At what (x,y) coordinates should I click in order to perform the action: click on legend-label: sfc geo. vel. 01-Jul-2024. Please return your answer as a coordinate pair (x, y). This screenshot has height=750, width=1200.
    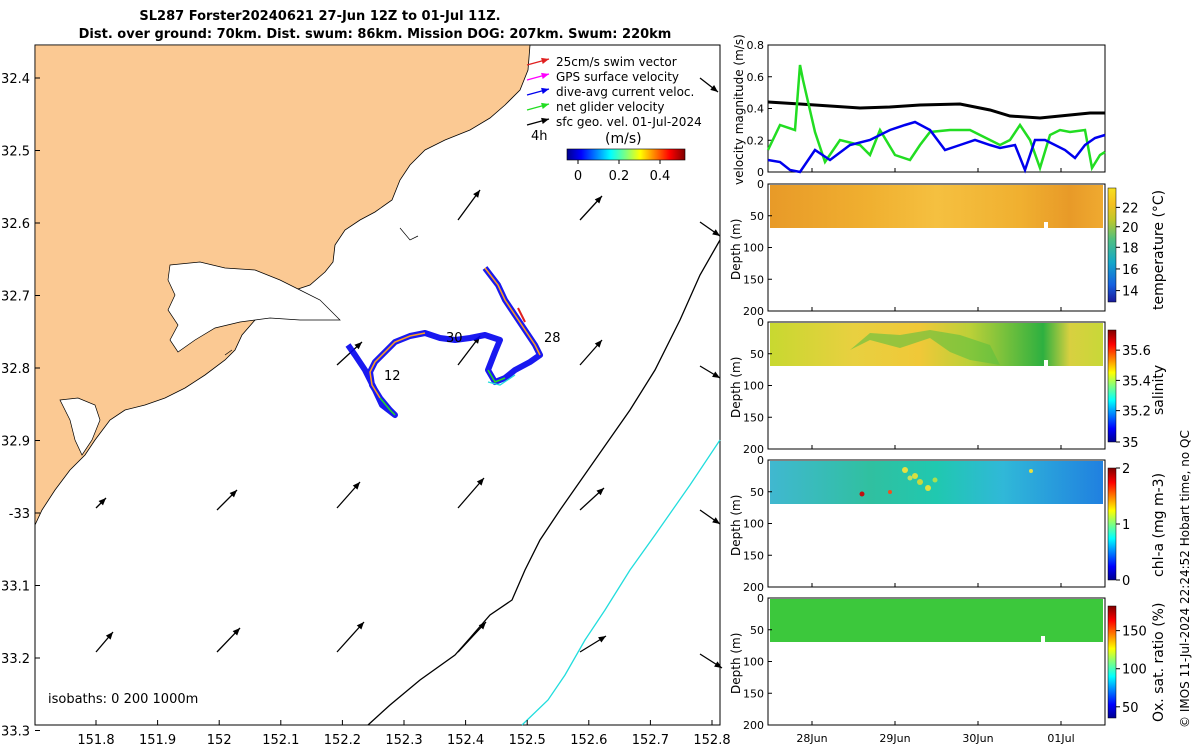
    Looking at the image, I should click on (629, 122).